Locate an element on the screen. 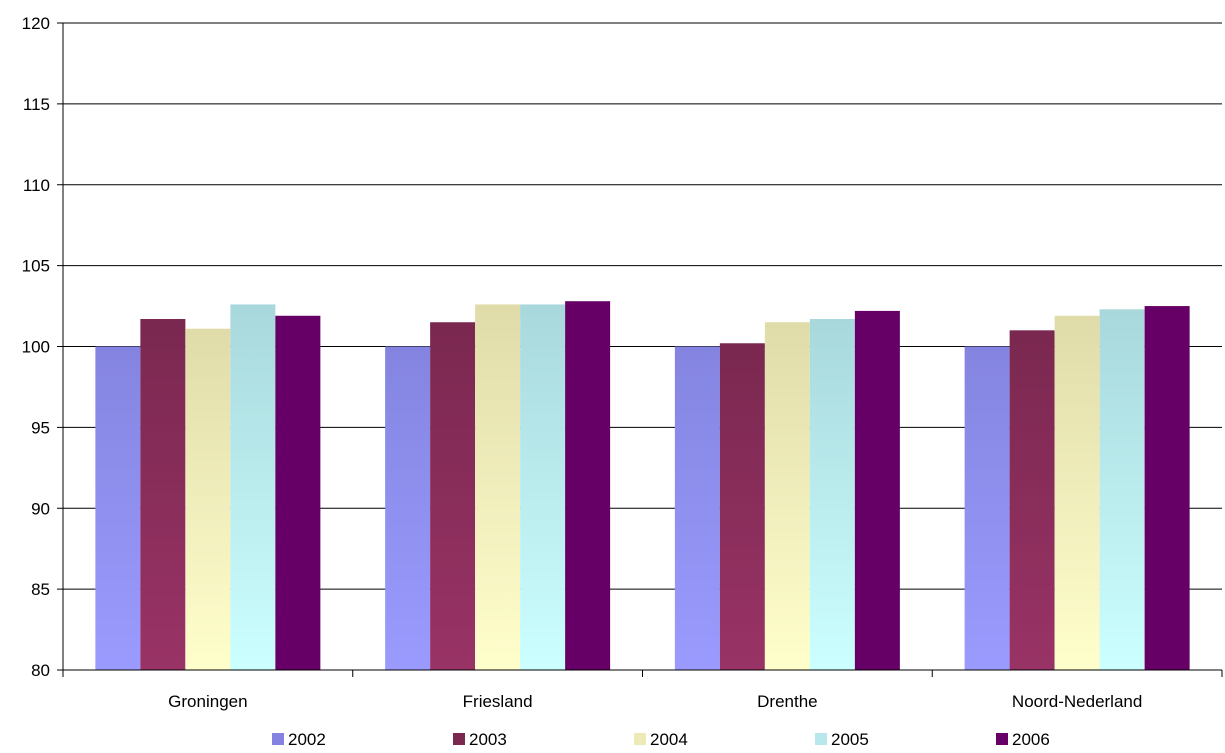 The width and height of the screenshot is (1225, 753). bar-friesland-2004 is located at coordinates (498, 487).